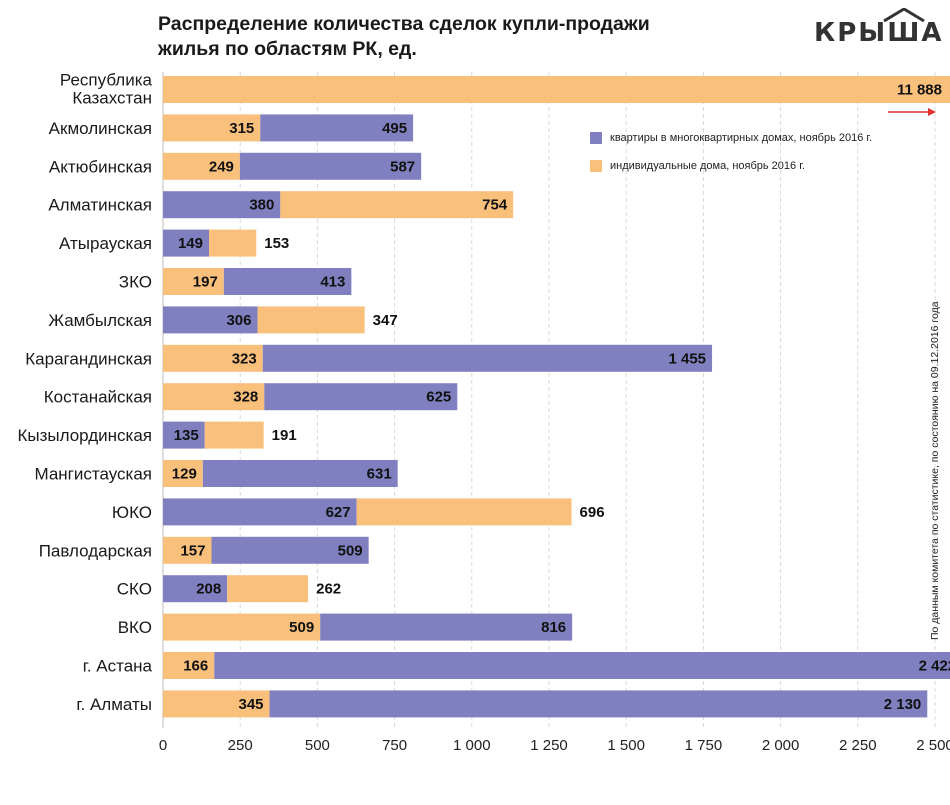 Image resolution: width=950 pixels, height=805 pixels. I want to click on krysha-logo: КРЫША, so click(879, 28).